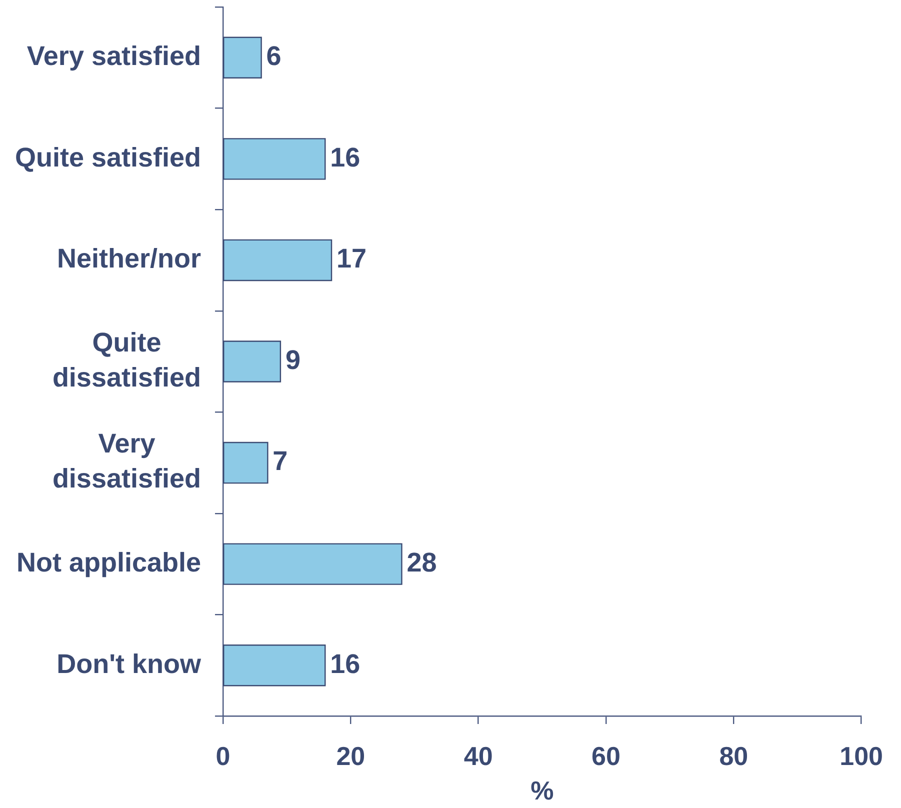 This screenshot has width=901, height=808. What do you see at coordinates (127, 461) in the screenshot?
I see `y-tick-label: Very dissatisfied` at bounding box center [127, 461].